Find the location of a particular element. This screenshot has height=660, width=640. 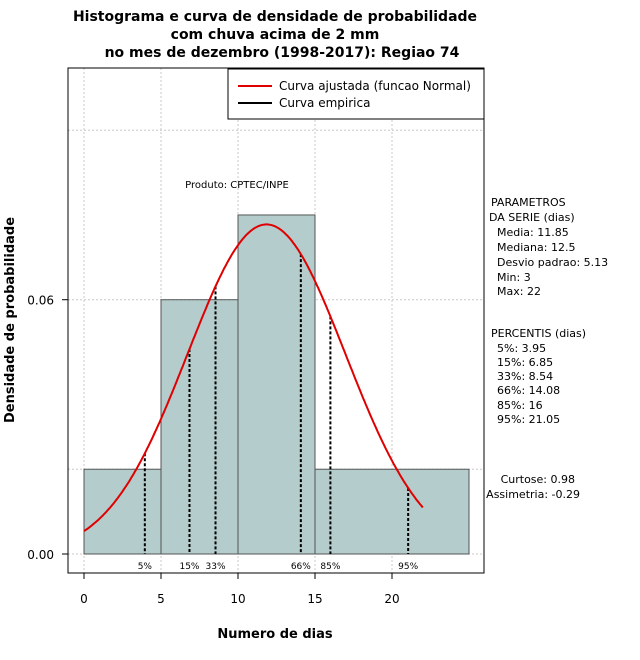

legend-label-fitted: Curva ajustada (funcao Normal) is located at coordinates (375, 86).